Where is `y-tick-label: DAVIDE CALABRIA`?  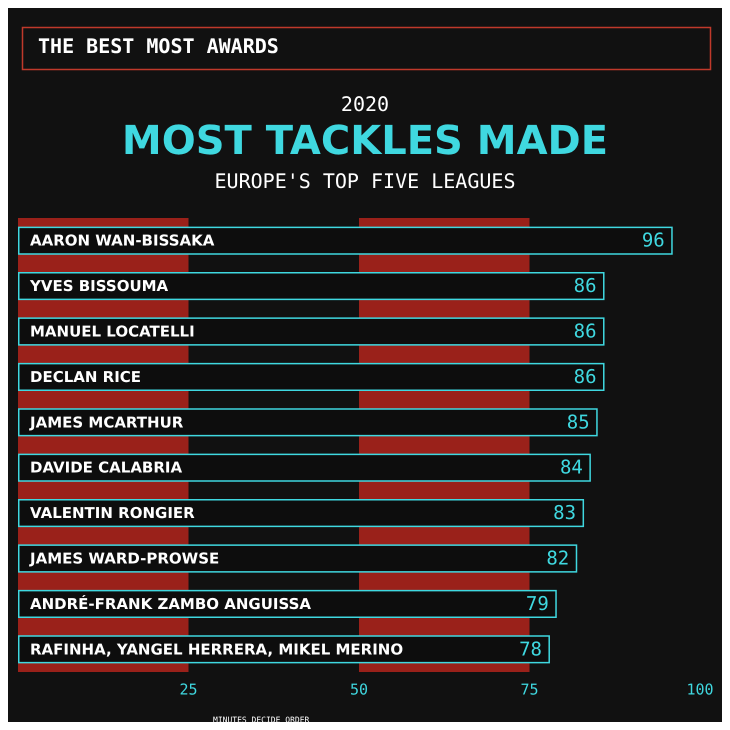
y-tick-label: DAVIDE CALABRIA is located at coordinates (106, 467).